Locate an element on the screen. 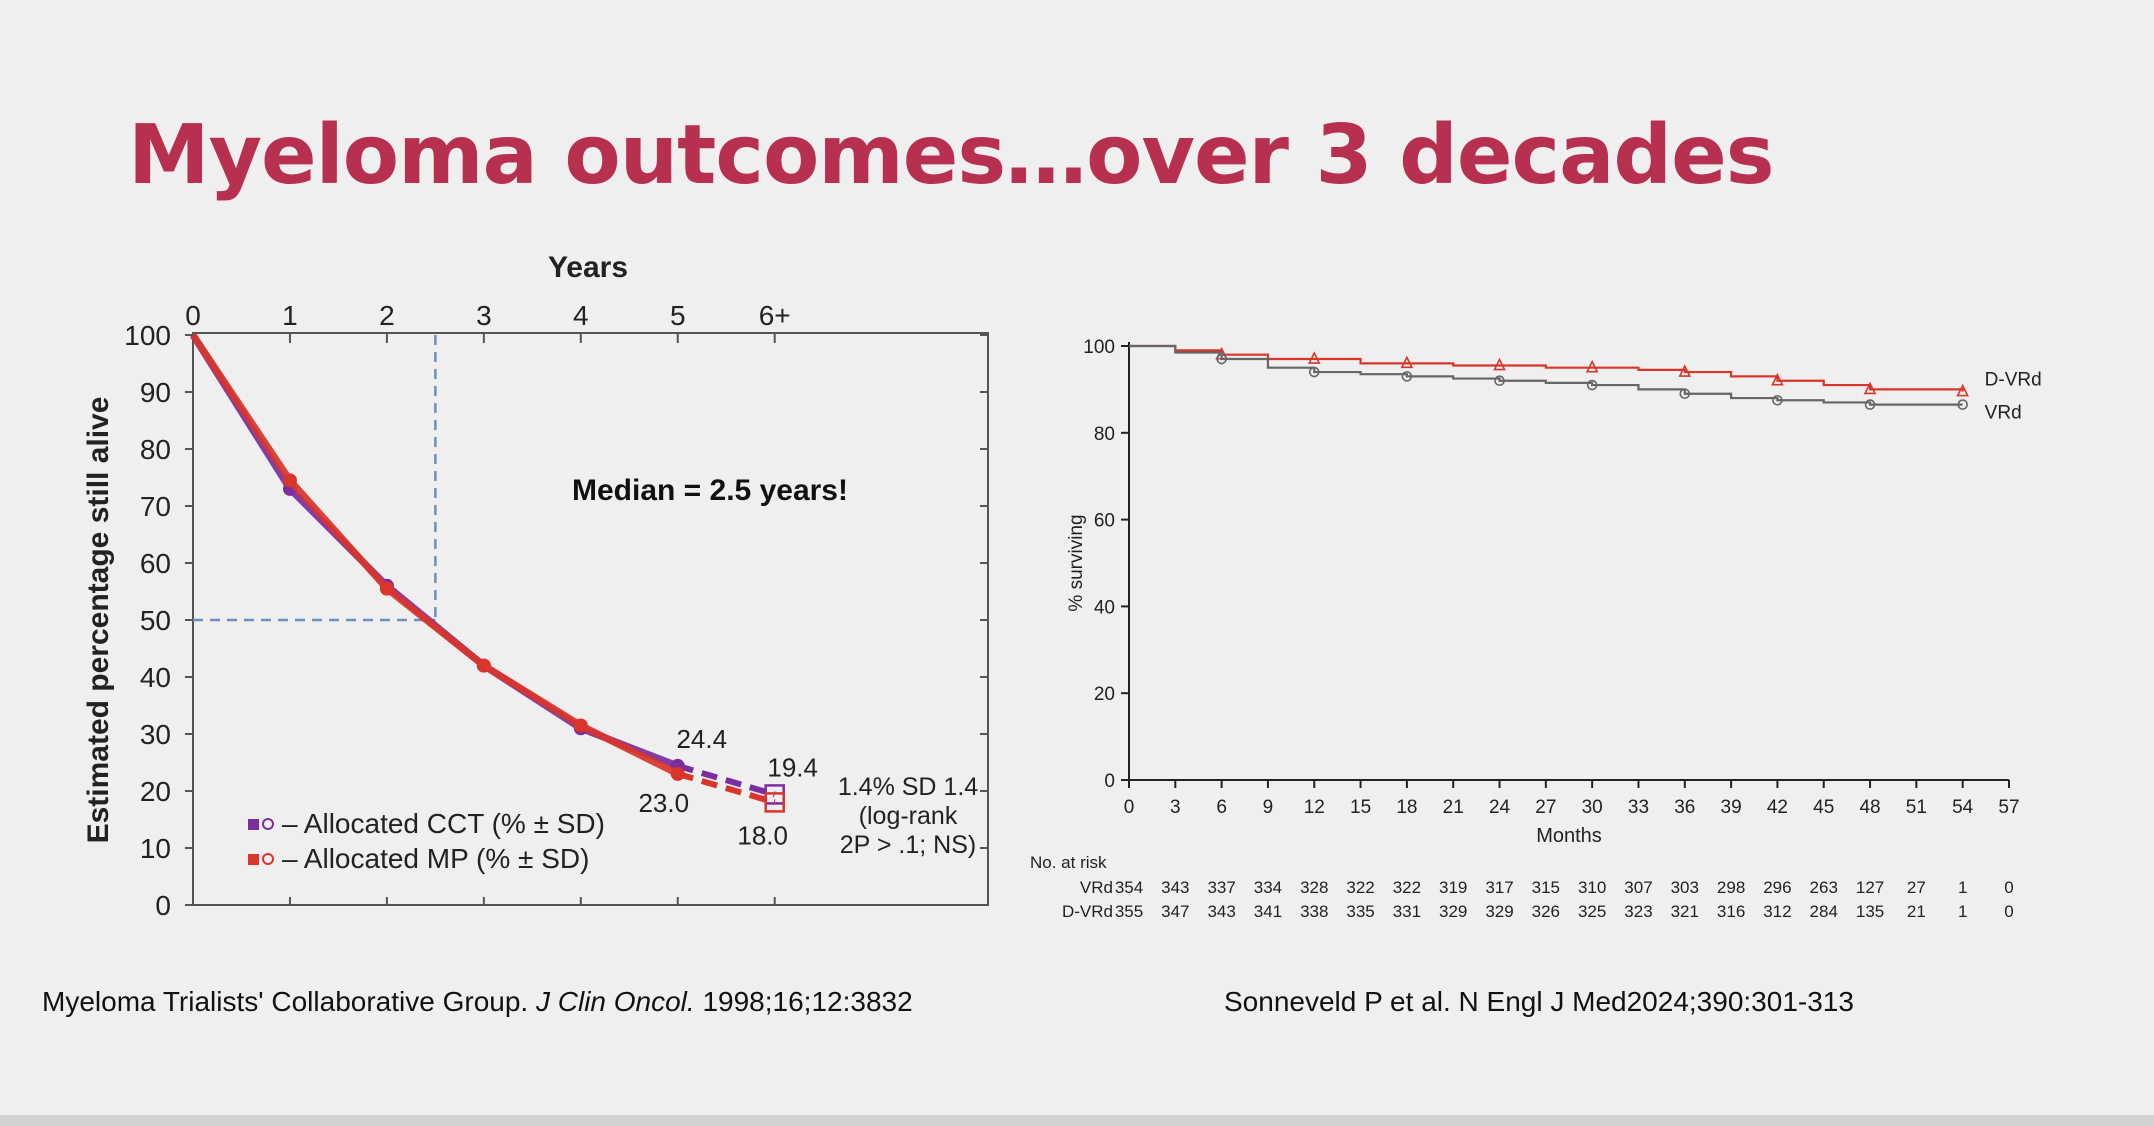 The width and height of the screenshot is (2154, 1126). x-tick-label: 1 is located at coordinates (290, 315).